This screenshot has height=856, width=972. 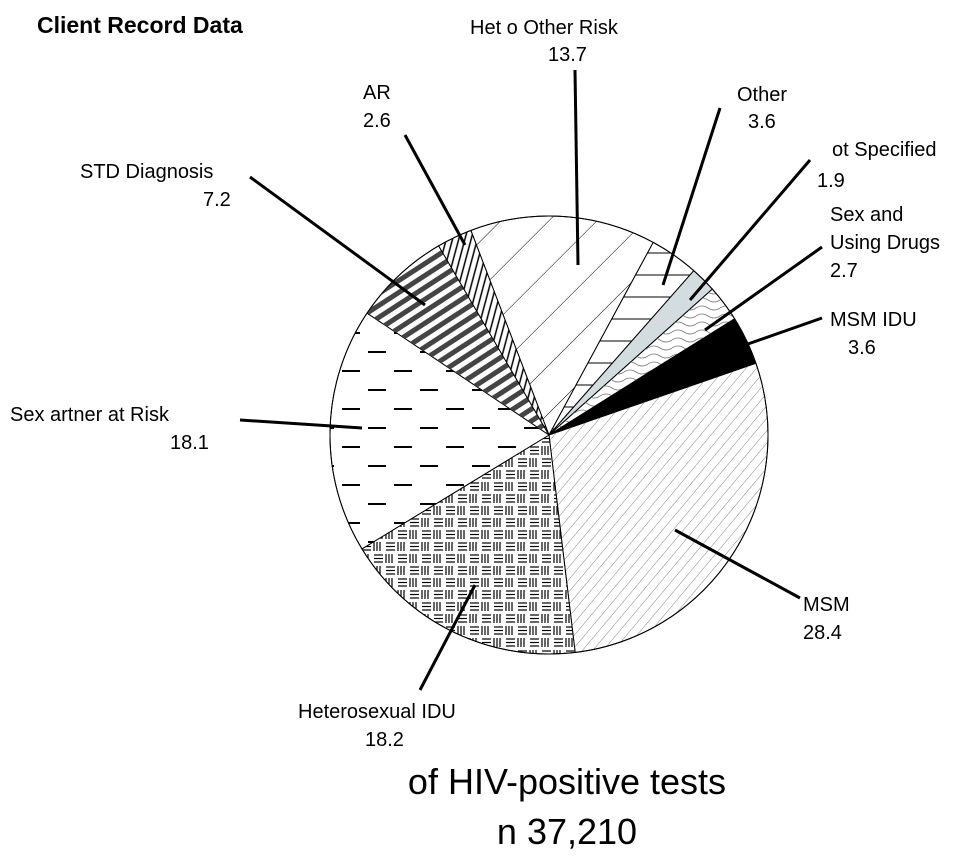 What do you see at coordinates (377, 712) in the screenshot?
I see `slice-label: Heterosexual IDU` at bounding box center [377, 712].